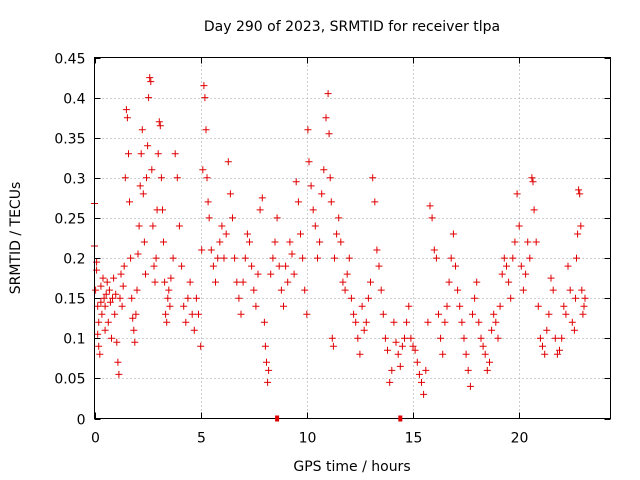 The image size is (640, 480). I want to click on axis-marker, so click(400, 418).